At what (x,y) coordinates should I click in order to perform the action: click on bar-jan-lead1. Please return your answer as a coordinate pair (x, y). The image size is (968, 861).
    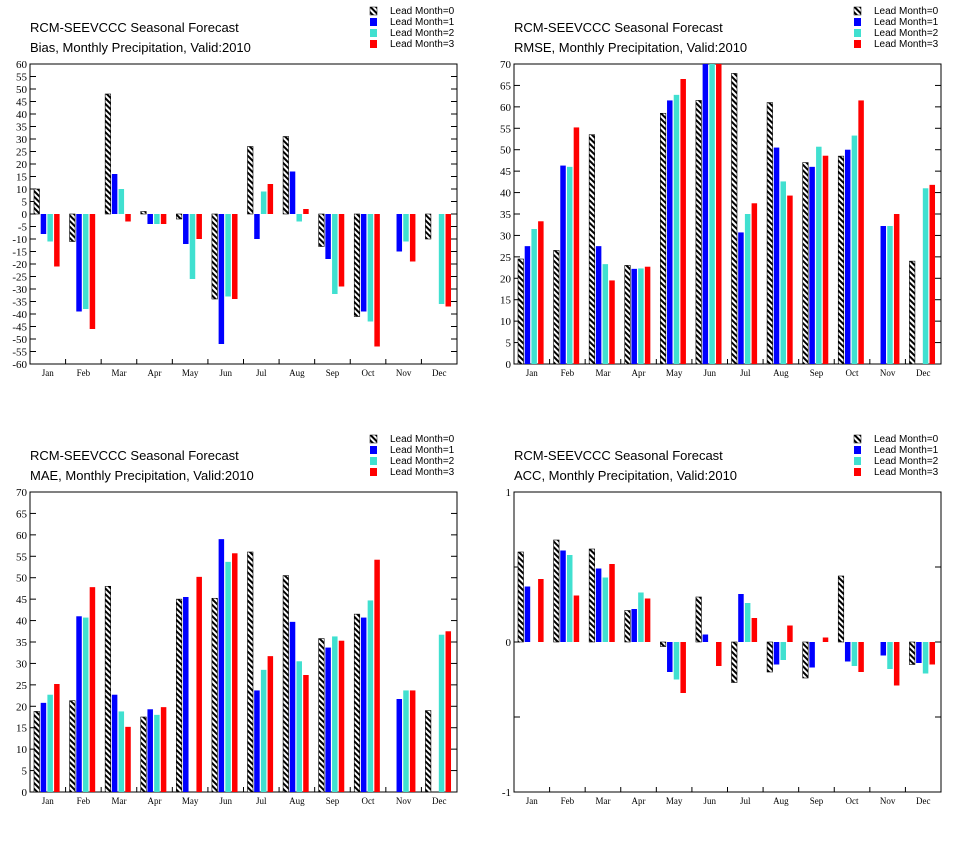
    Looking at the image, I should click on (43, 224).